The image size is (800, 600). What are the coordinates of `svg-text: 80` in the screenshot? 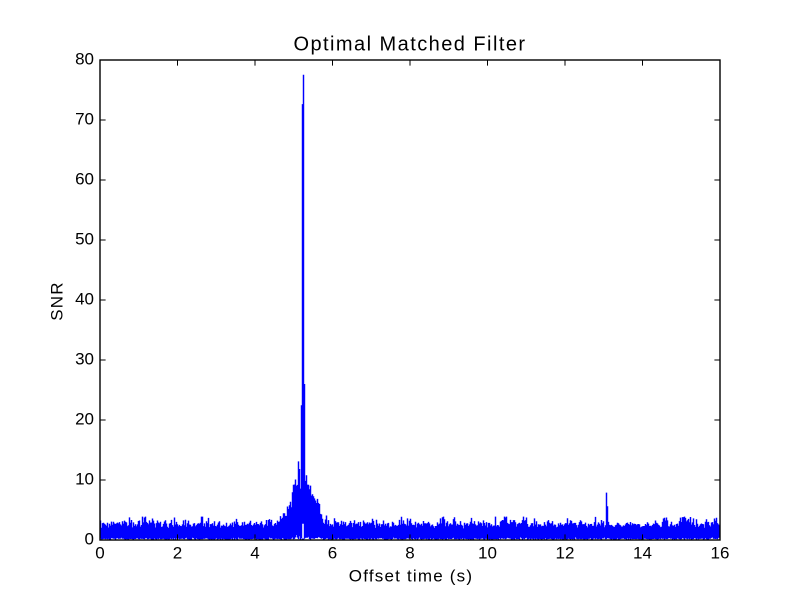 It's located at (84, 59).